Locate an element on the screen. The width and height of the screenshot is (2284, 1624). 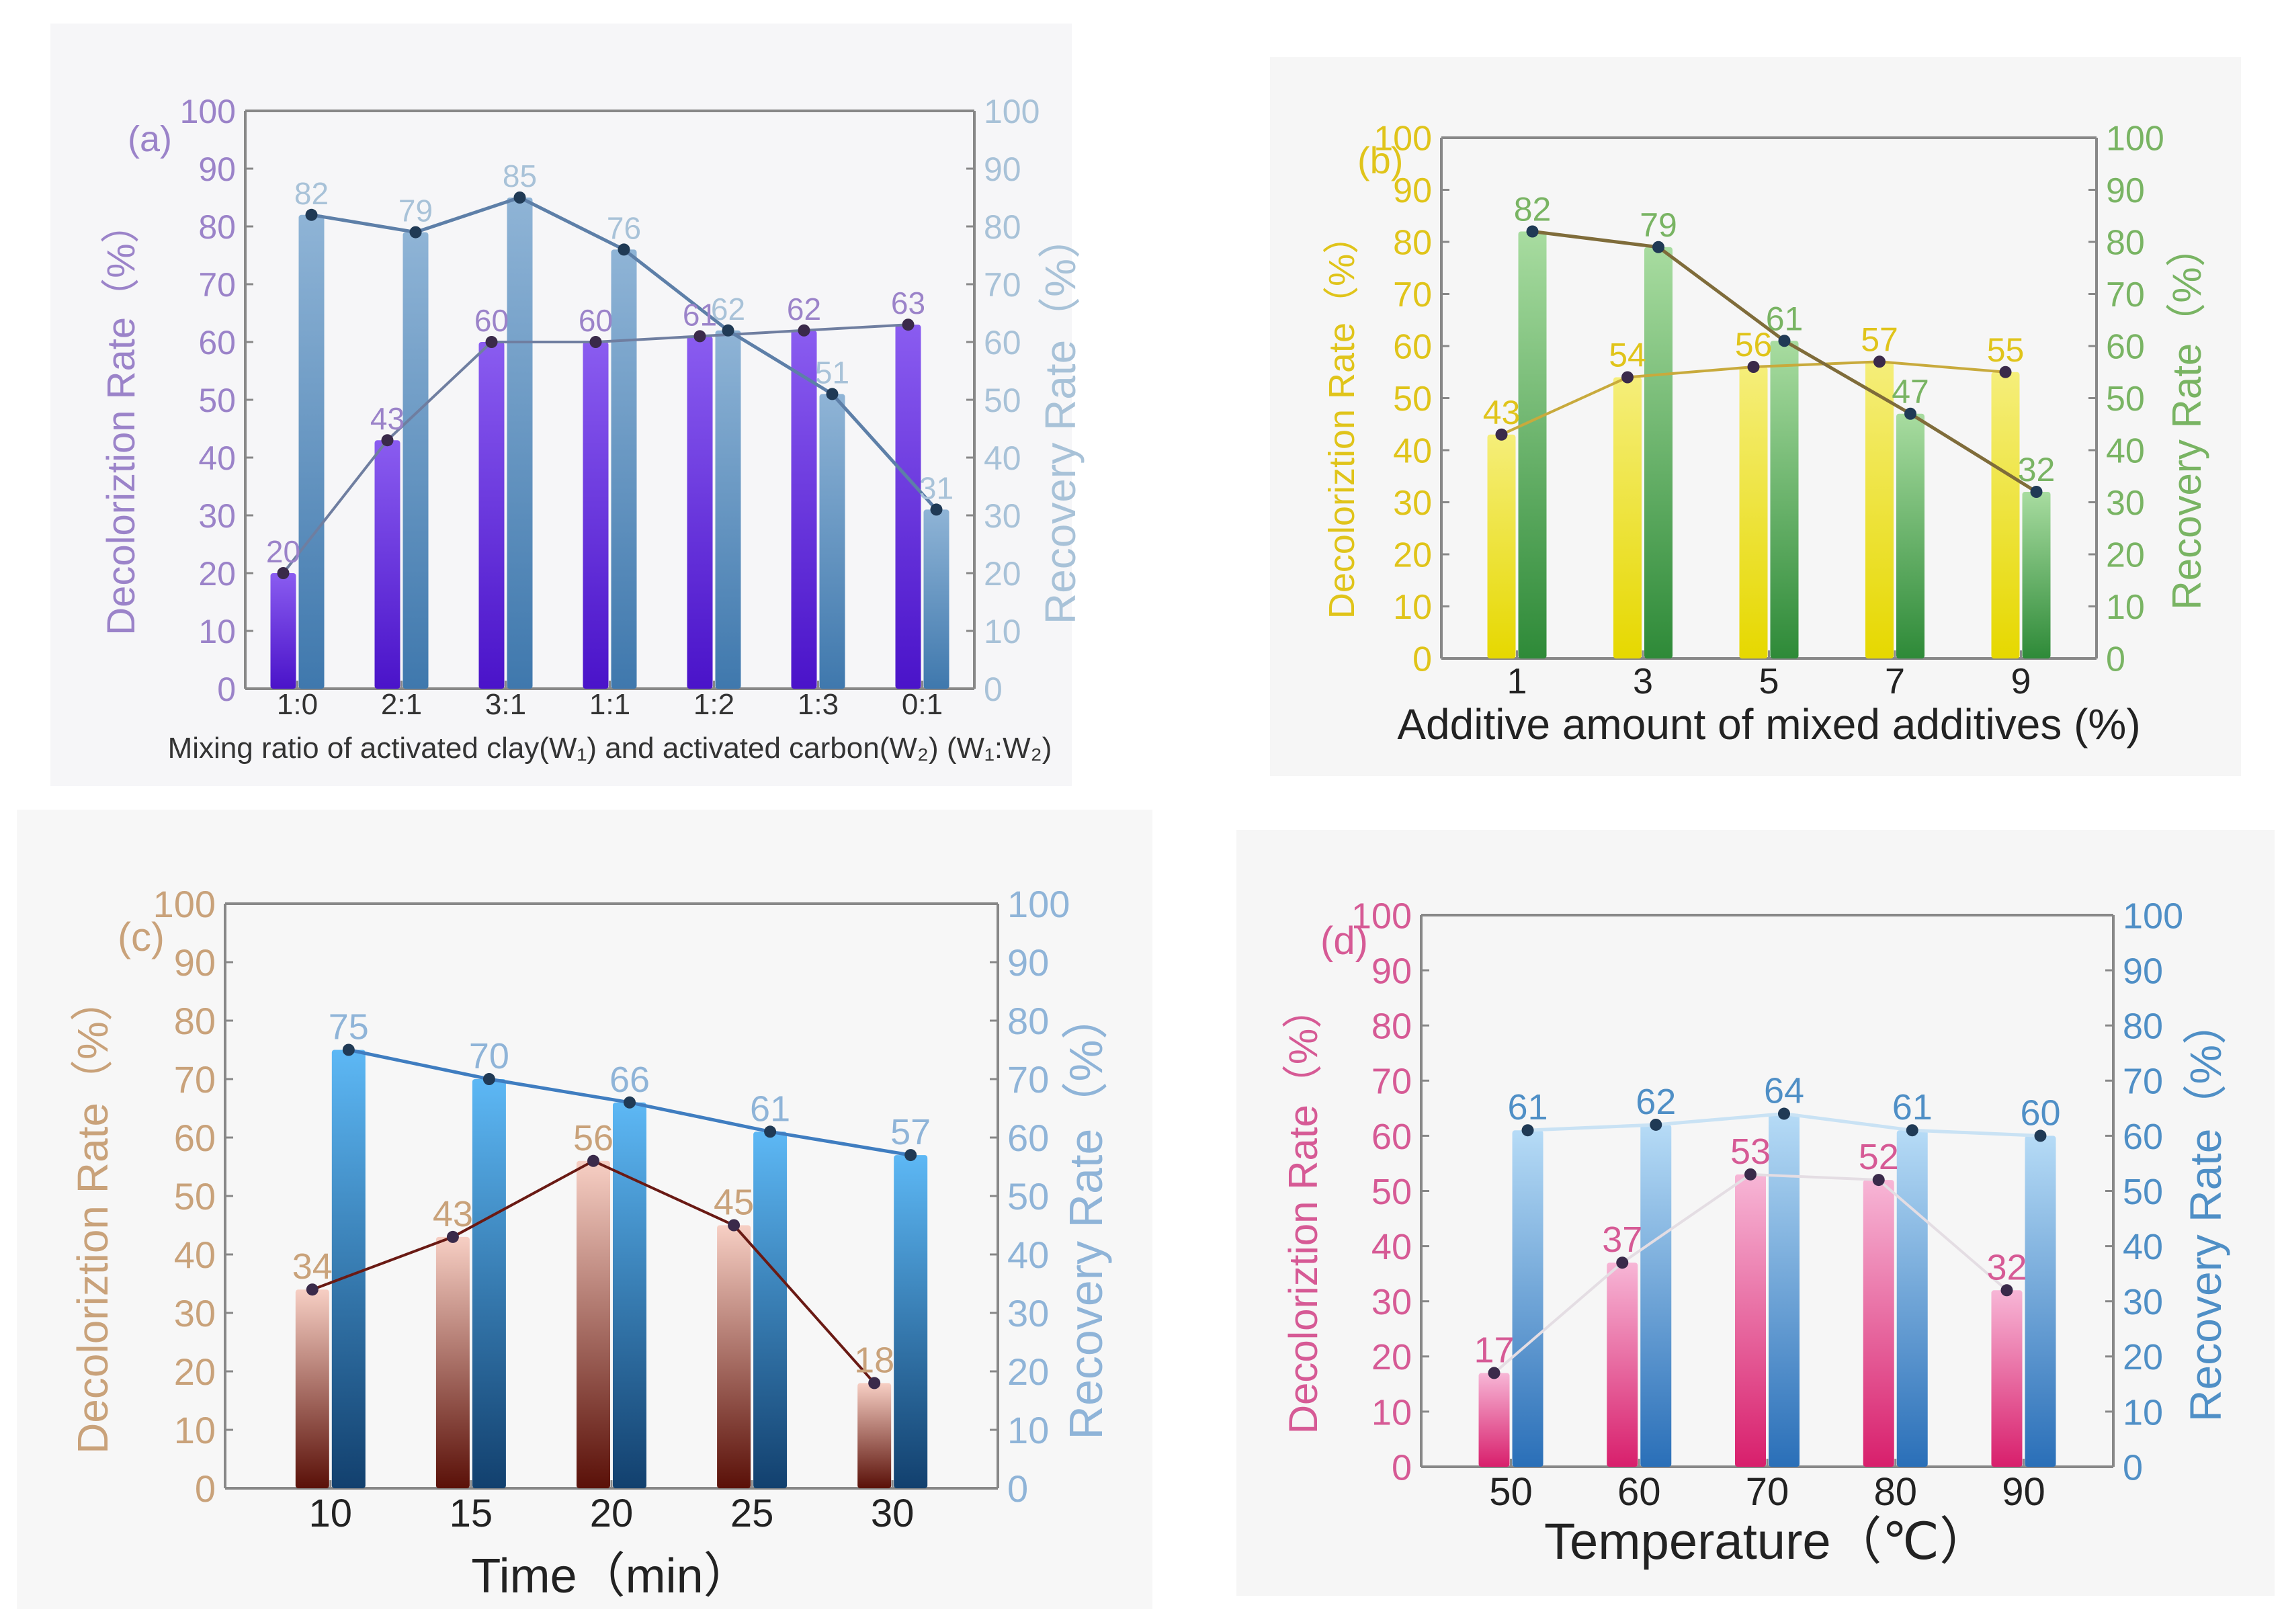
x-tick-label: 9 is located at coordinates (2021, 681).